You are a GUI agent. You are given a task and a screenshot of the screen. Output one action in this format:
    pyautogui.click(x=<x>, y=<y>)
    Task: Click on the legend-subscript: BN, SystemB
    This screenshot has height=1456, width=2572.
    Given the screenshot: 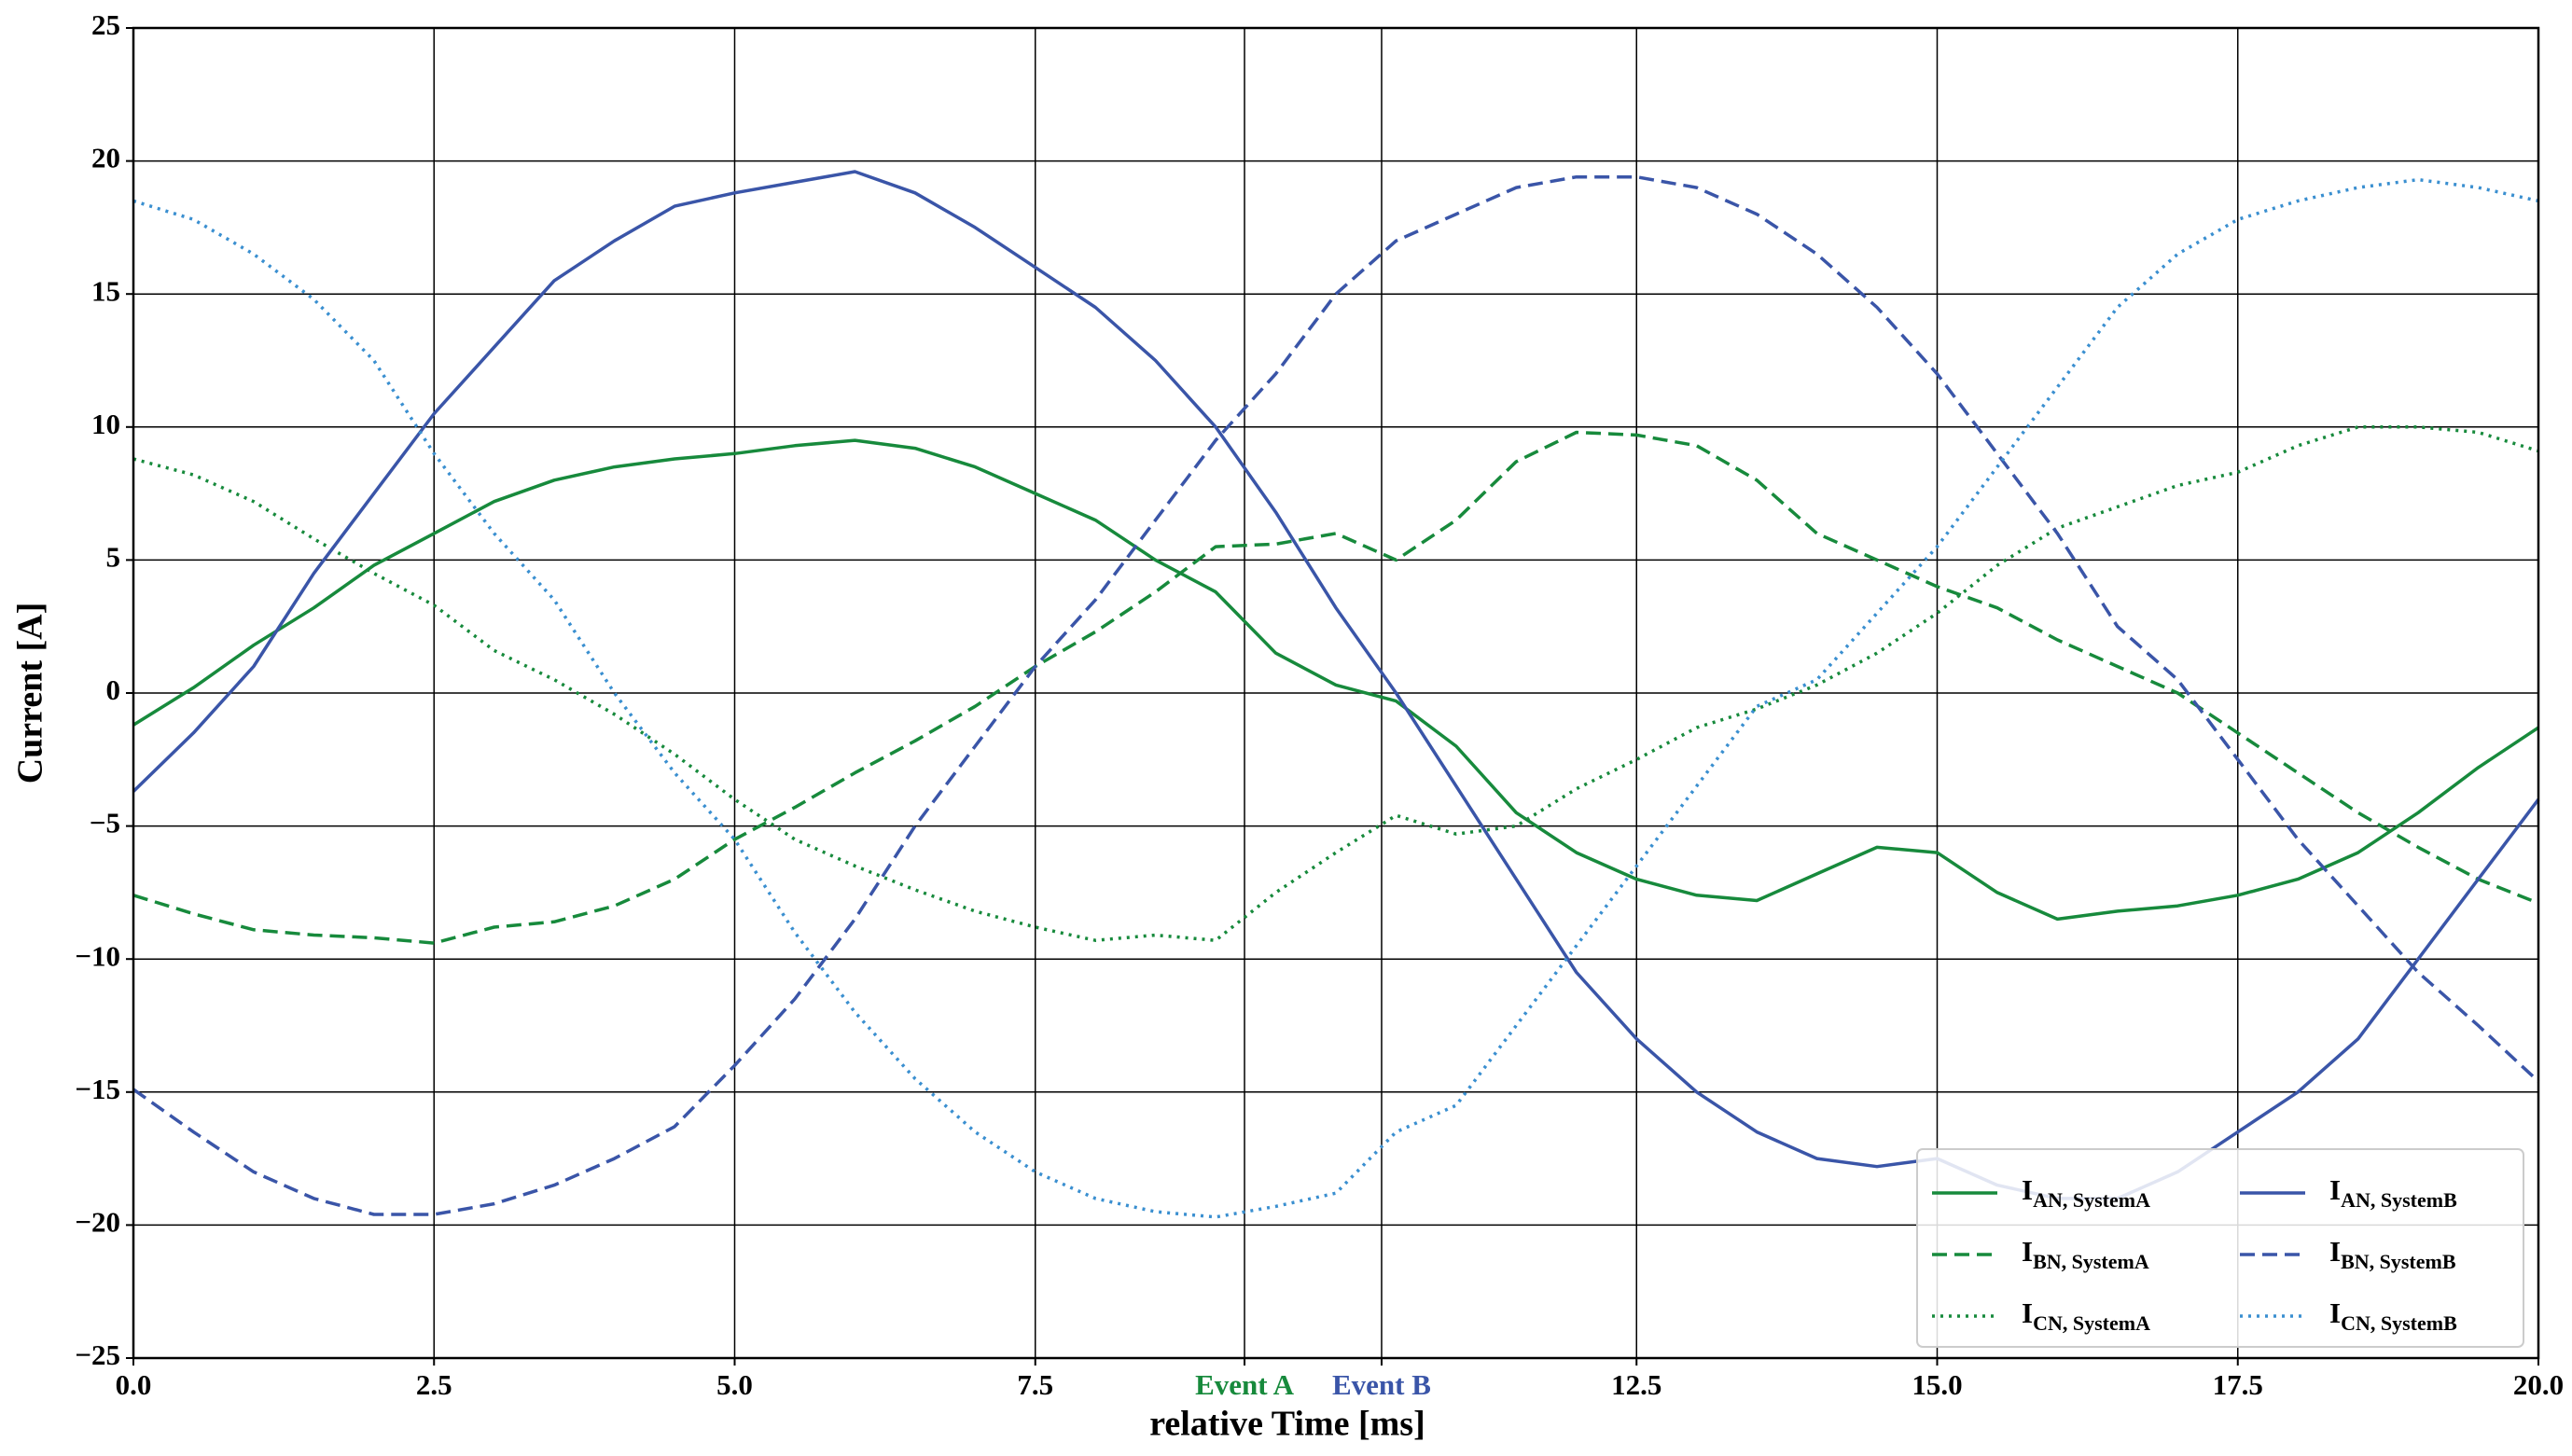 What is the action you would take?
    pyautogui.click(x=2398, y=1261)
    